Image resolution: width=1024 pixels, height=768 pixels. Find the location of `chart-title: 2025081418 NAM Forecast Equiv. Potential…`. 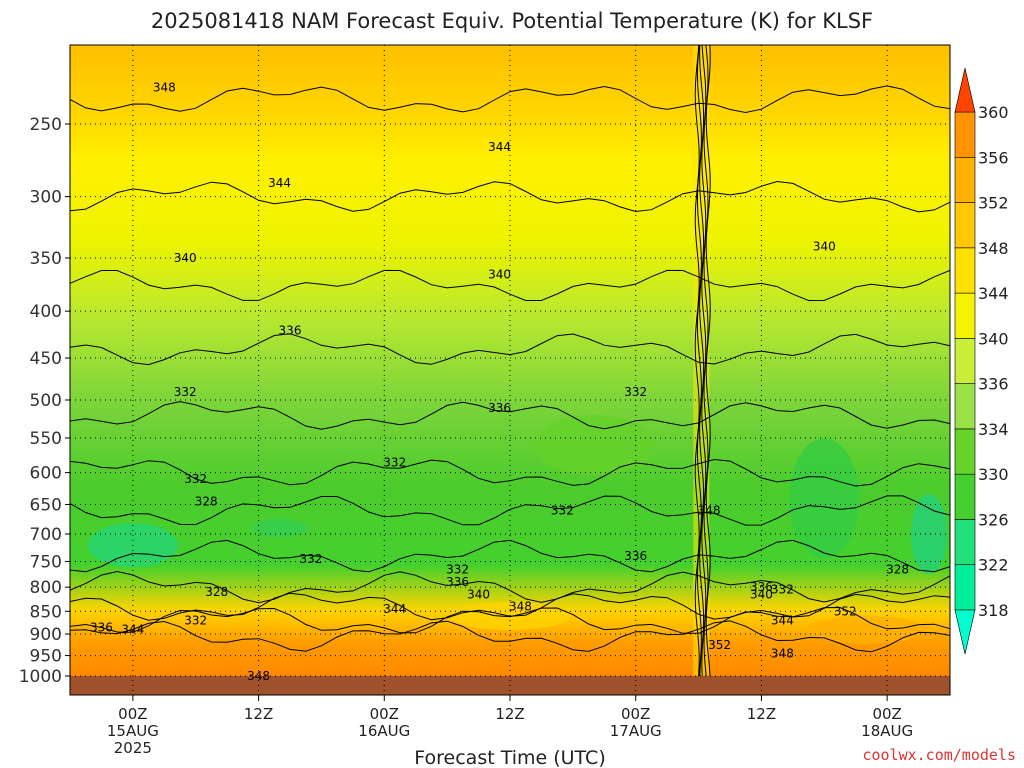

chart-title: 2025081418 NAM Forecast Equiv. Potential… is located at coordinates (512, 21).